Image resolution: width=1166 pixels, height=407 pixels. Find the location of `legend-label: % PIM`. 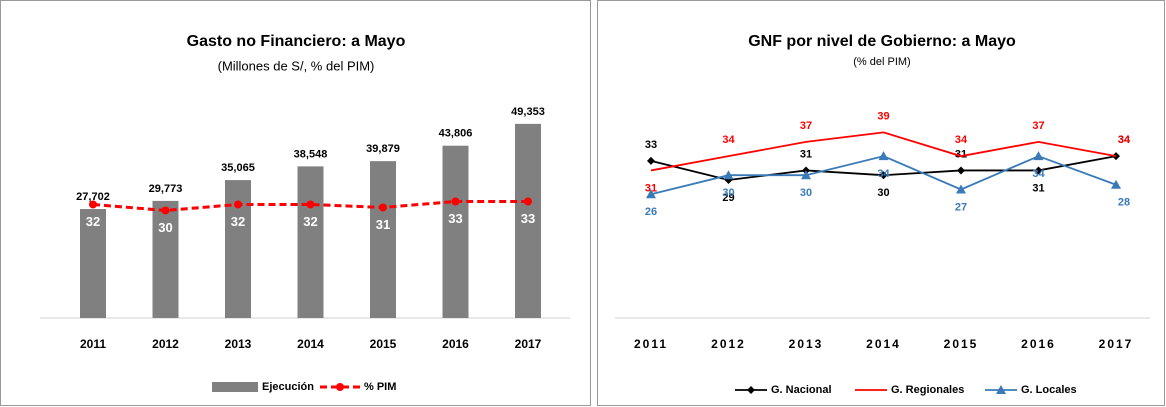

legend-label: % PIM is located at coordinates (380, 387).